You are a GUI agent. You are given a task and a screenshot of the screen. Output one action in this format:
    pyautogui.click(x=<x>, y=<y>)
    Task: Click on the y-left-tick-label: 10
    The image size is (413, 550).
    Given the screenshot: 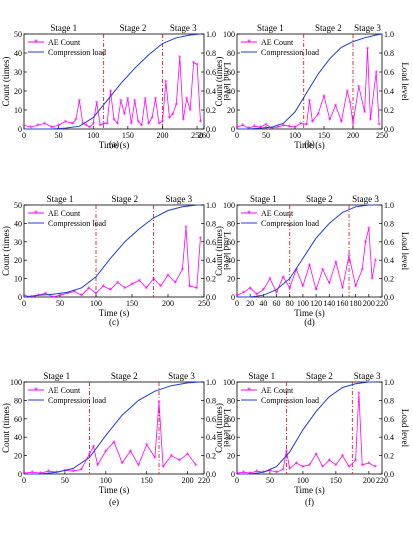 What is the action you would take?
    pyautogui.click(x=18, y=279)
    